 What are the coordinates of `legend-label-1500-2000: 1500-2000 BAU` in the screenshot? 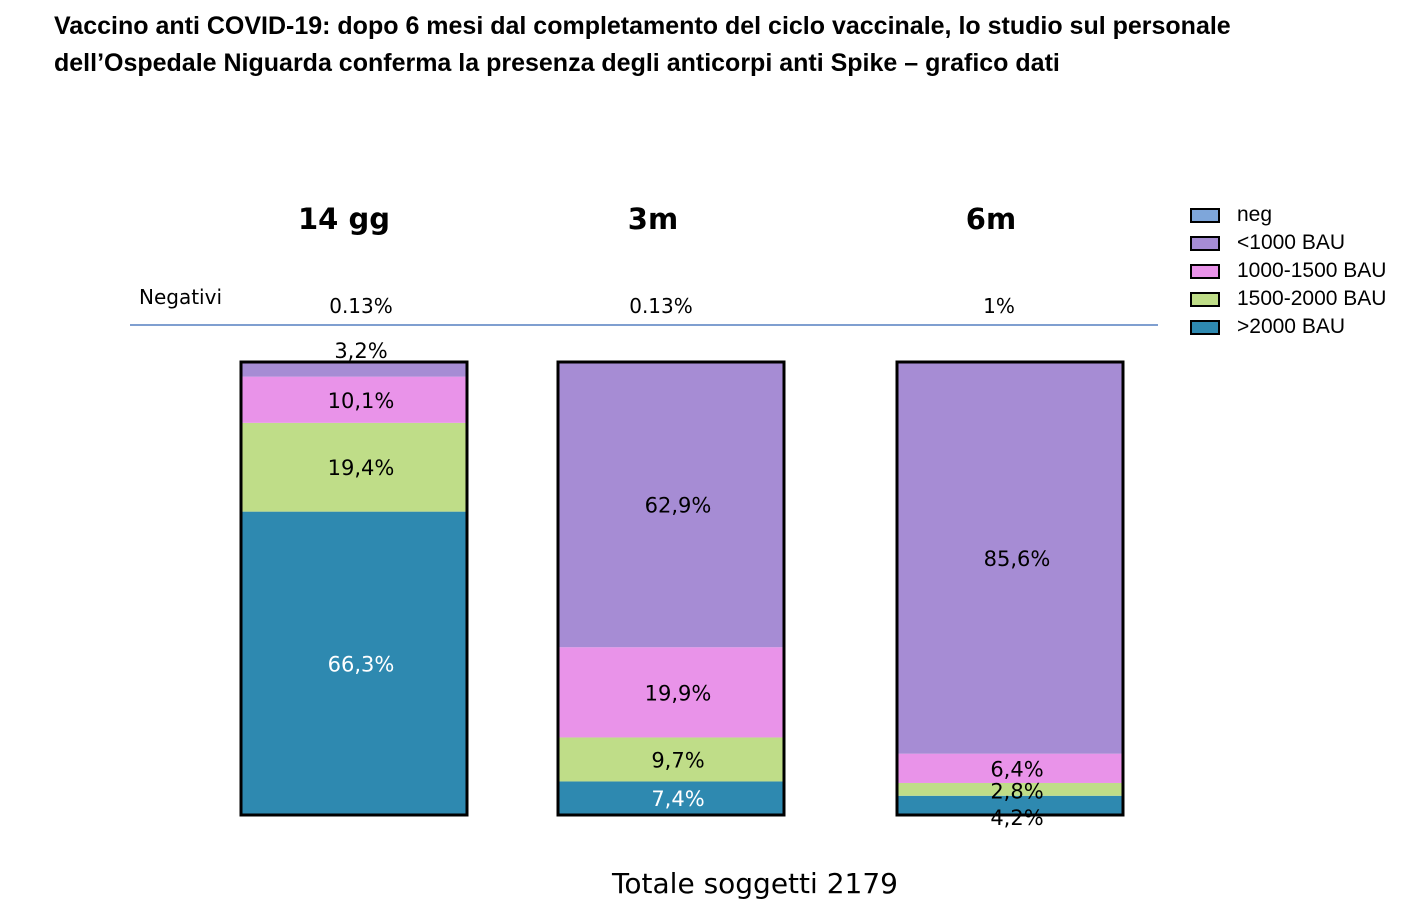 It's located at (1312, 298).